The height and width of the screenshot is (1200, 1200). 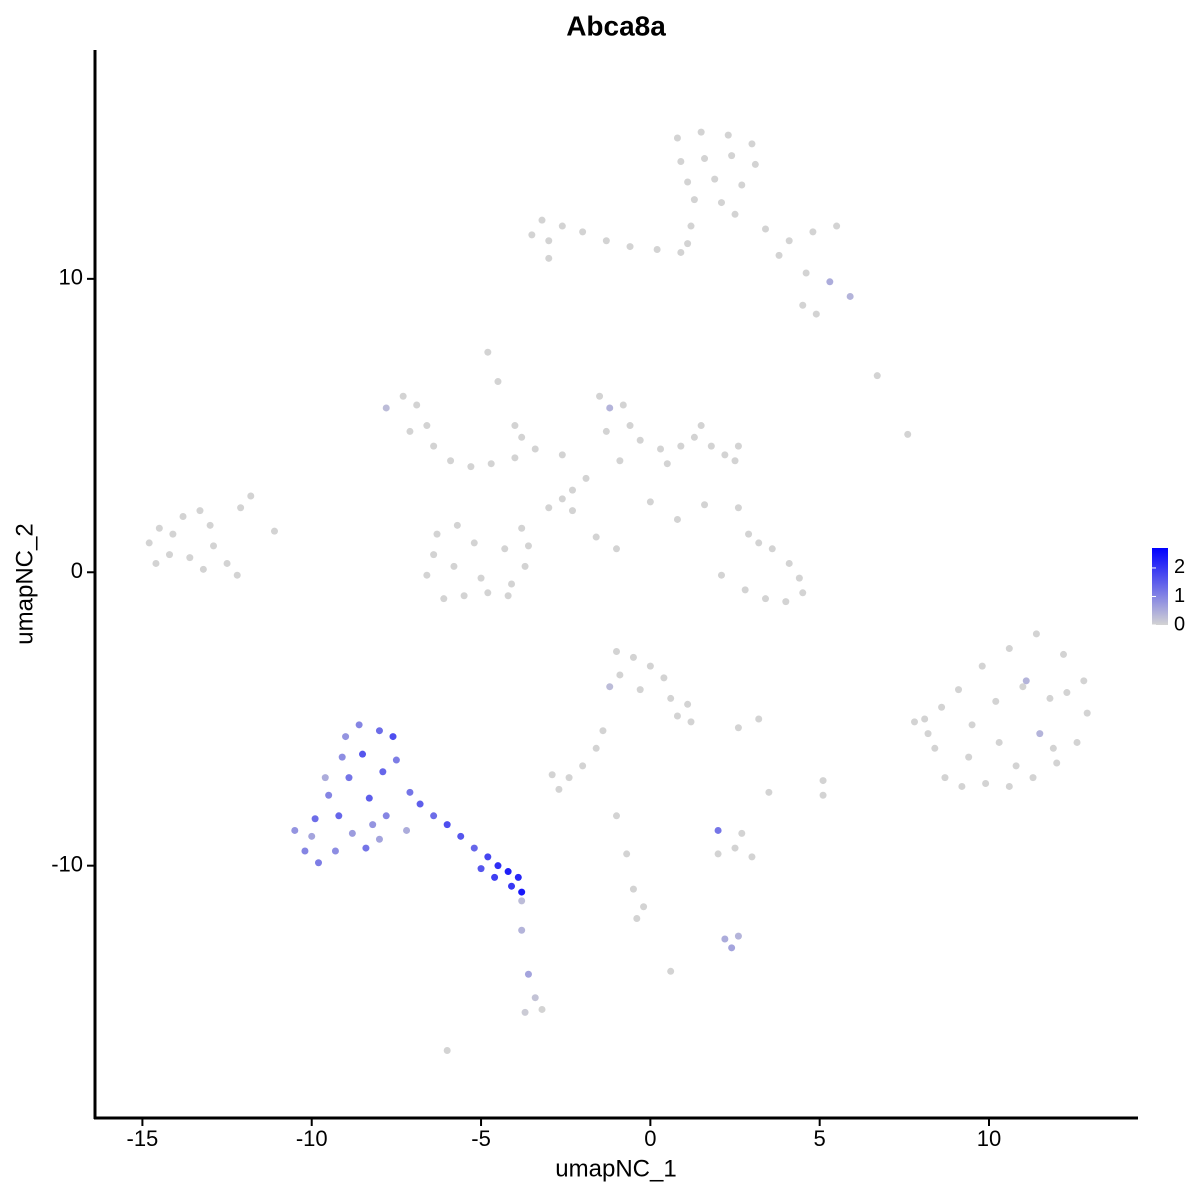 I want to click on x-tick-label: 5, so click(x=820, y=1138).